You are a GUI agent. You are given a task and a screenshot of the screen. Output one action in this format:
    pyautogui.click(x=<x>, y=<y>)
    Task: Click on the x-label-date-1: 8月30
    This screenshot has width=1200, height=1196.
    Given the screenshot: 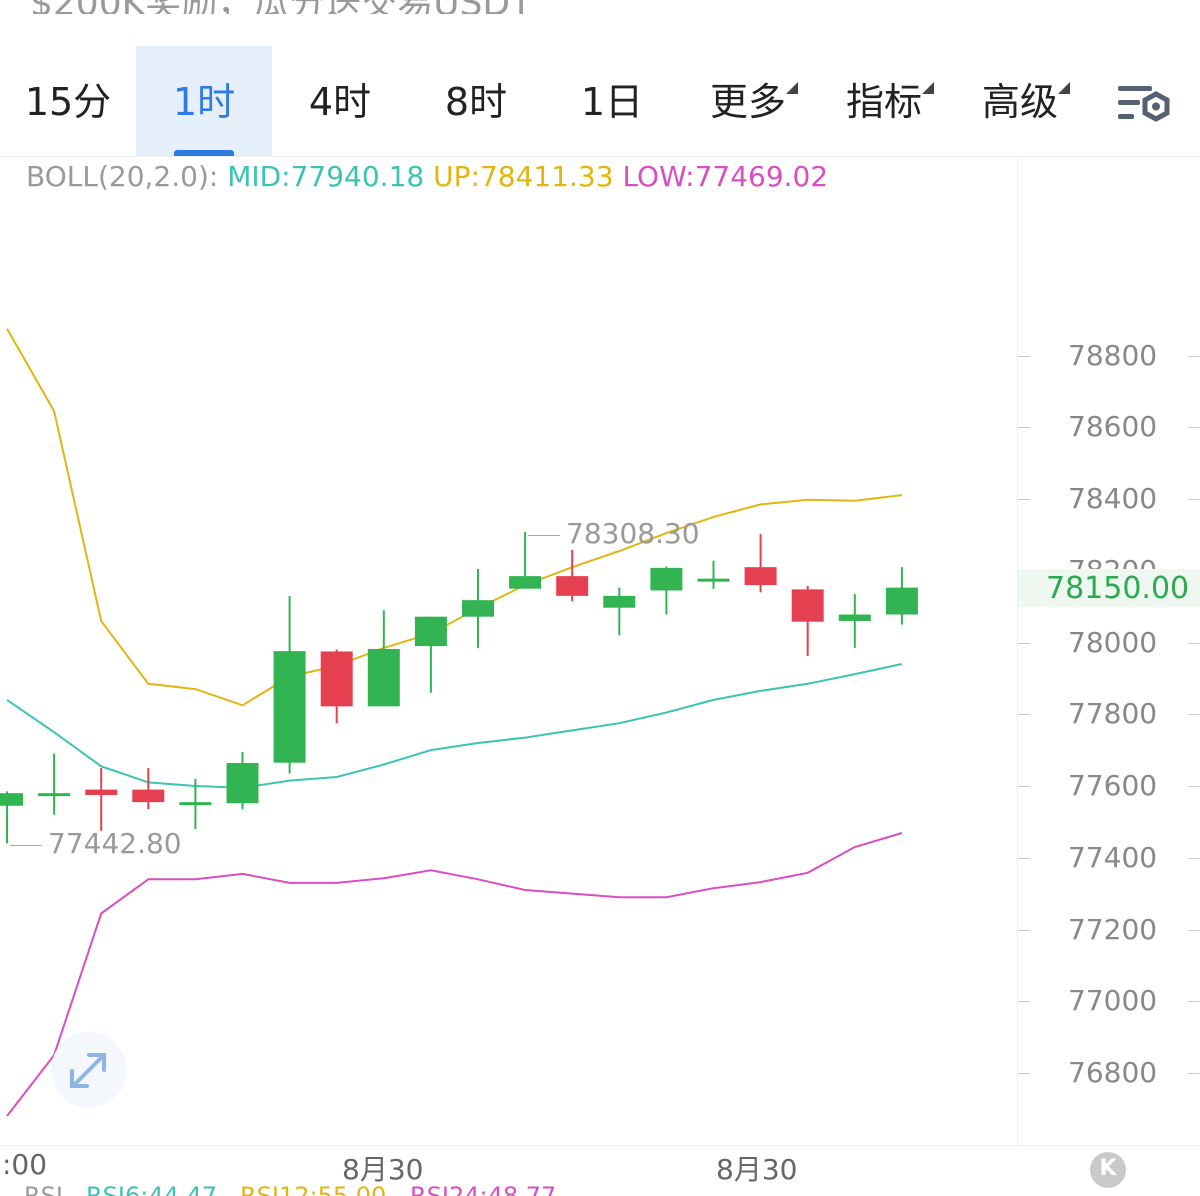 What is the action you would take?
    pyautogui.click(x=383, y=1169)
    